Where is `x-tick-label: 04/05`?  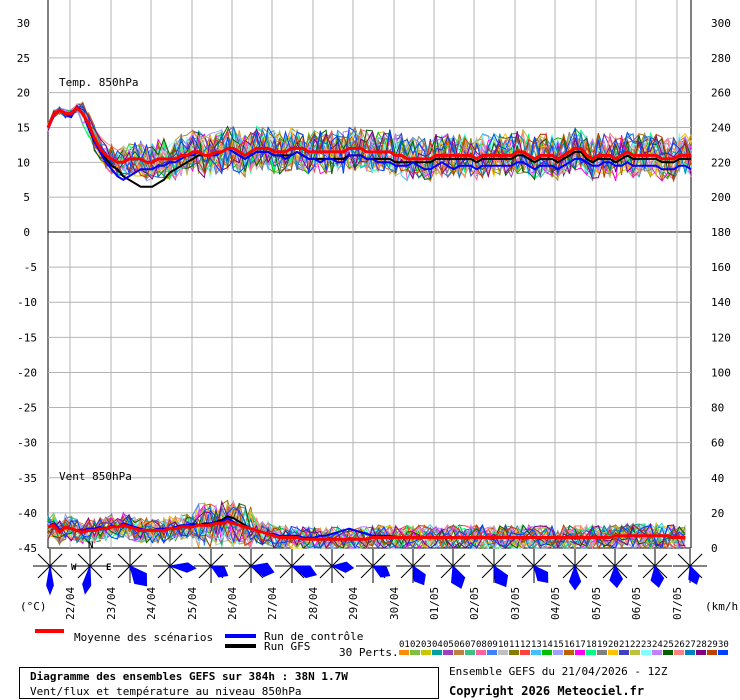
x-tick-label: 04/05 is located at coordinates (555, 603).